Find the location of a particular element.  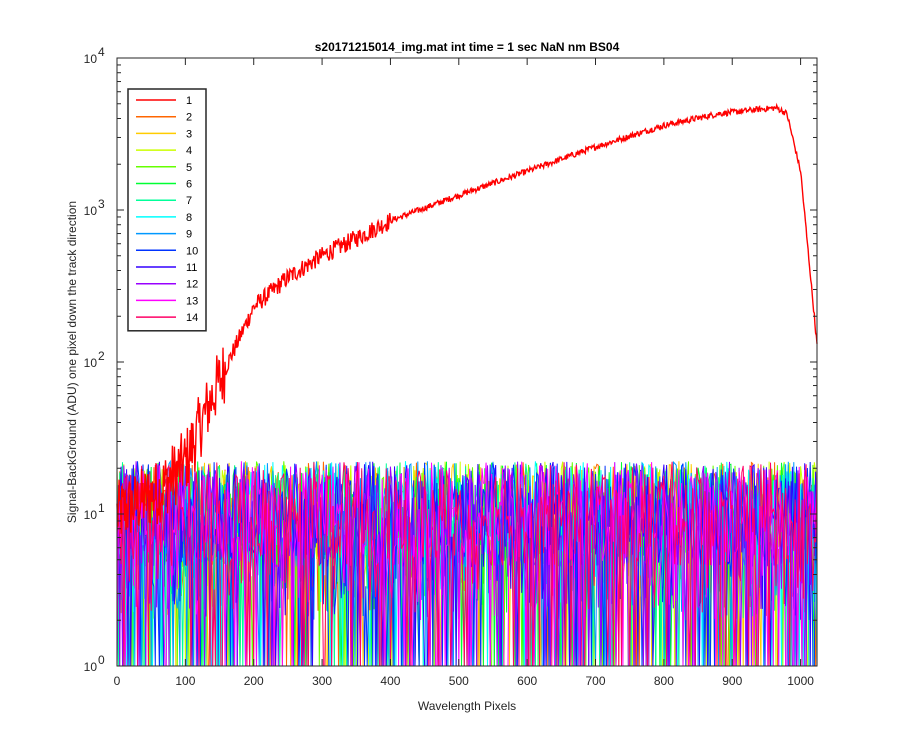

legend-label-7: 7 is located at coordinates (189, 201).